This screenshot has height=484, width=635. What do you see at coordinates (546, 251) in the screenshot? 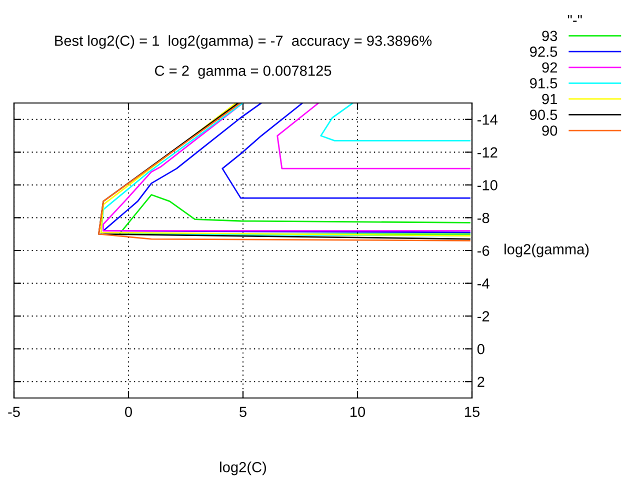
I see `y-axis-title: log2(gamma)` at bounding box center [546, 251].